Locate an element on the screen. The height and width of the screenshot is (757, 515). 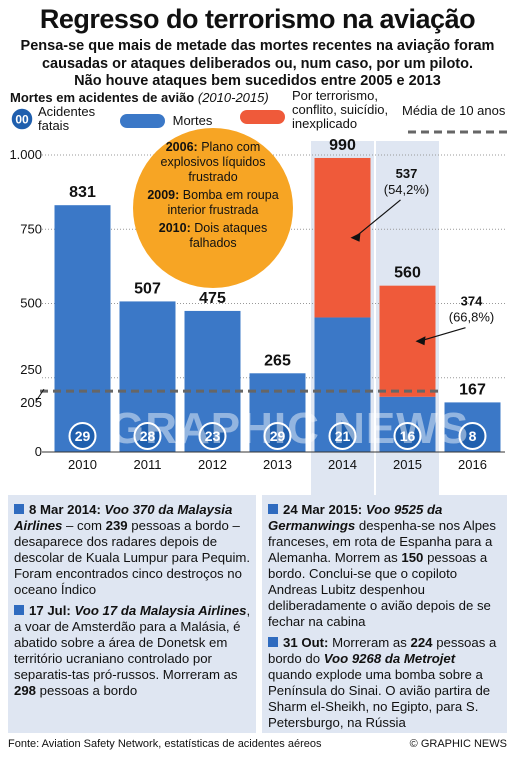
watermark: GRAPHIC NEWS is located at coordinates (290, 428).